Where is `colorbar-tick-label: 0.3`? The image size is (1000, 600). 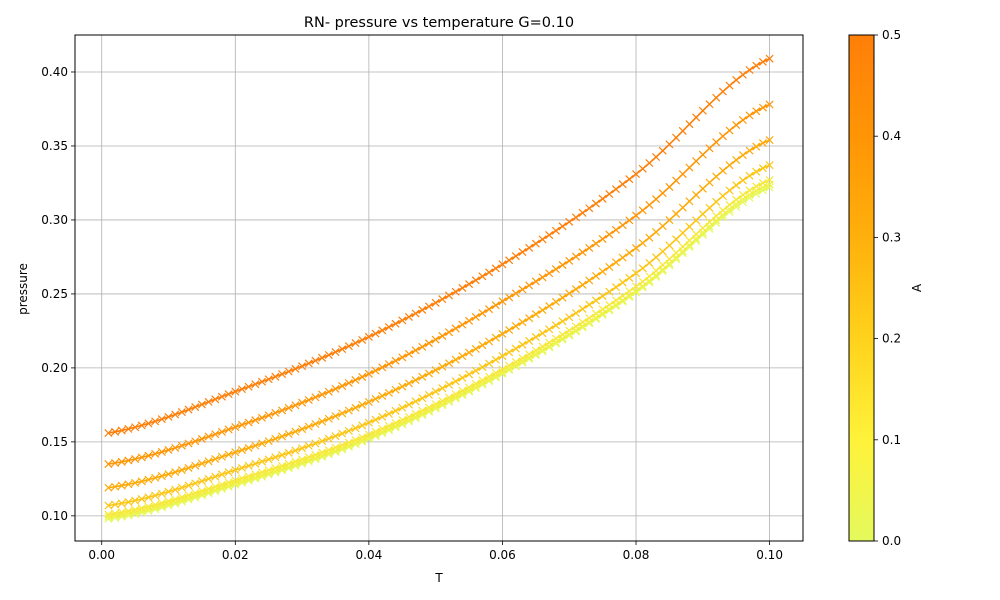 colorbar-tick-label: 0.3 is located at coordinates (891, 237).